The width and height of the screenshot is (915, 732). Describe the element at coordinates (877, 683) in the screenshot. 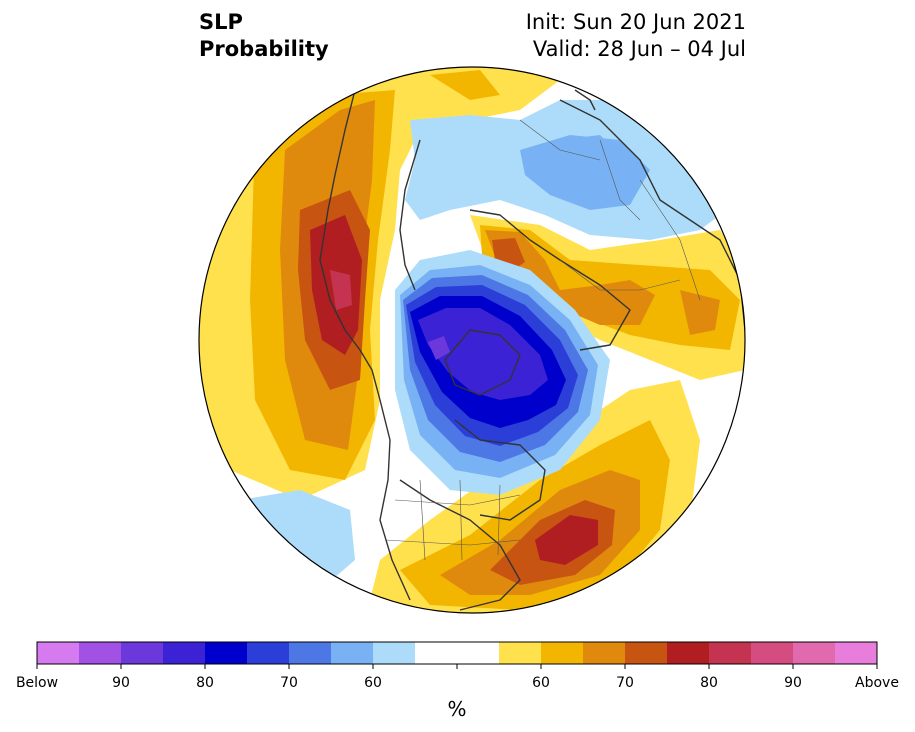

I see `colorbar-label-above: Above` at that location.